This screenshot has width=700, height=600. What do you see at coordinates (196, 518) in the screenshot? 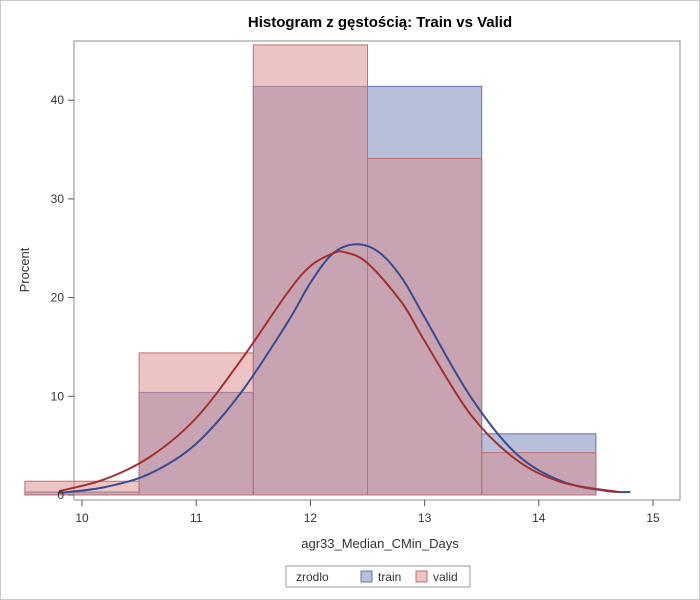
I see `x-tick-label-11: 11` at bounding box center [196, 518].